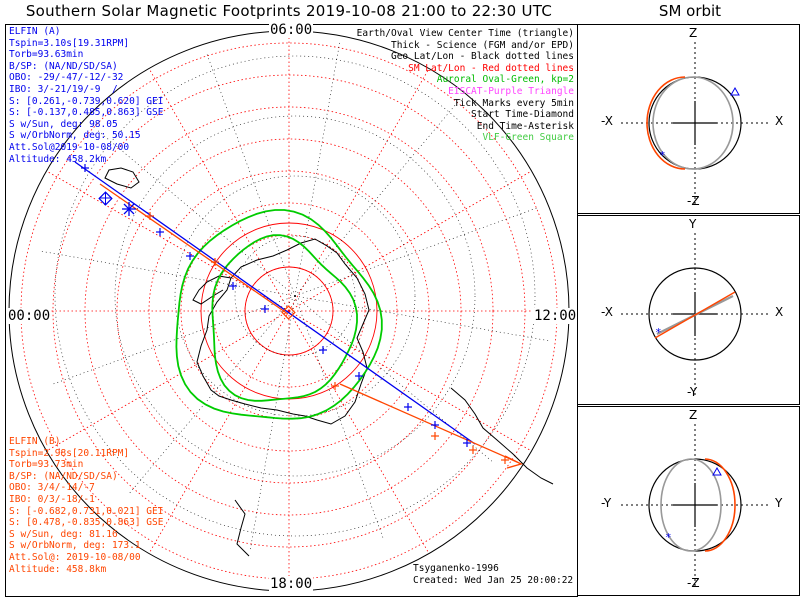 The width and height of the screenshot is (800, 601). Describe the element at coordinates (291, 584) in the screenshot. I see `hour-label-bottom: 18:00` at that location.